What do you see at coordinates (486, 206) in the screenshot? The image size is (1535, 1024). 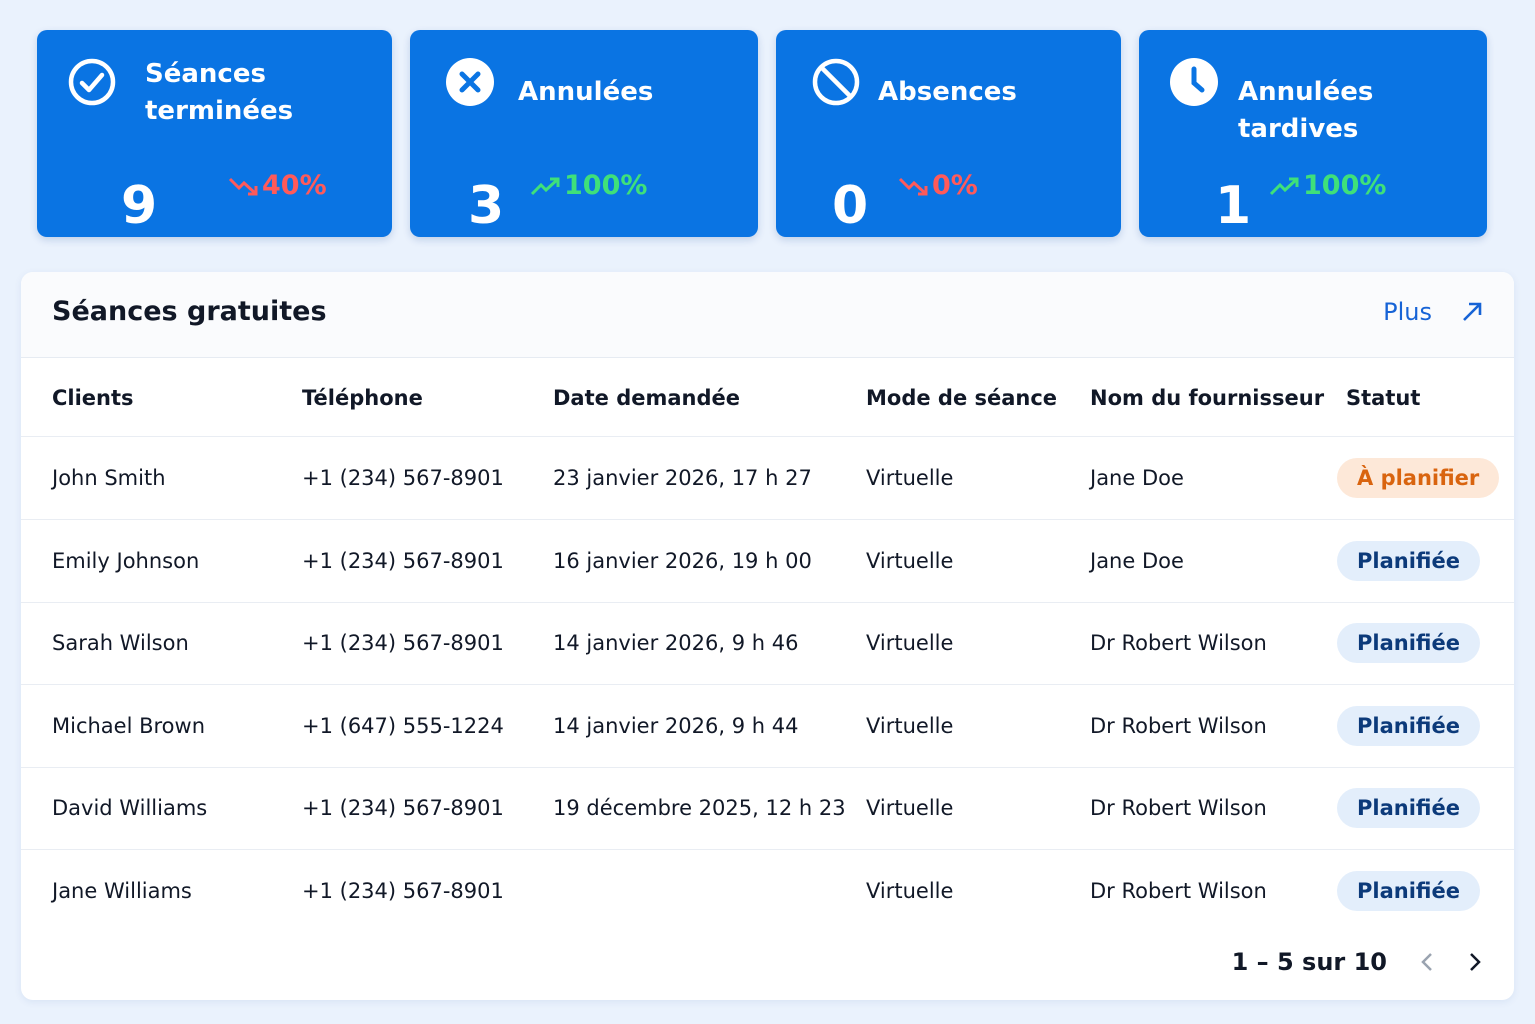 I see `card-value: 3` at bounding box center [486, 206].